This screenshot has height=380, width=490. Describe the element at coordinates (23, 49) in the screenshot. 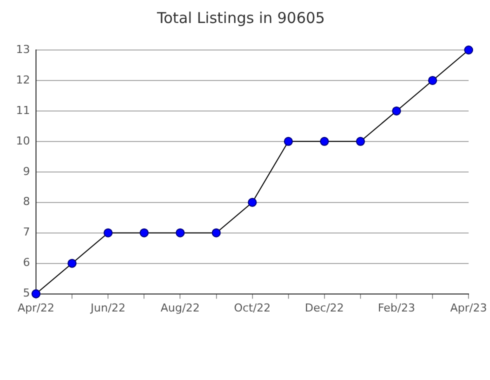

I see `y-tick-label: 13` at that location.